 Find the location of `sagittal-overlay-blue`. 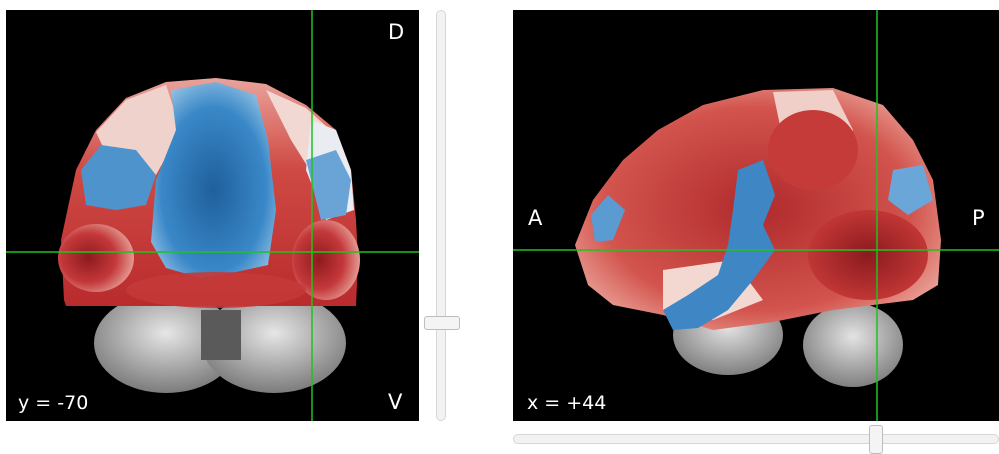

sagittal-overlay-blue is located at coordinates (719, 245).